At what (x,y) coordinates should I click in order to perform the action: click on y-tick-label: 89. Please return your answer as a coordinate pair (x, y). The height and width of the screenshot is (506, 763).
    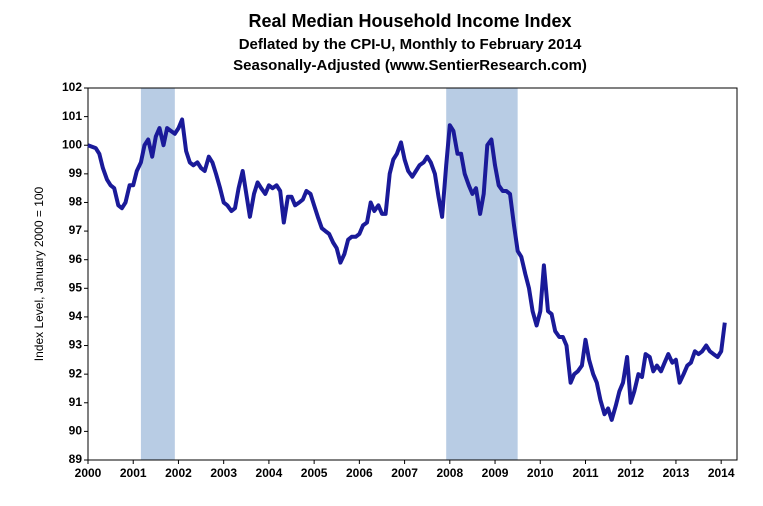
    Looking at the image, I should click on (76, 459).